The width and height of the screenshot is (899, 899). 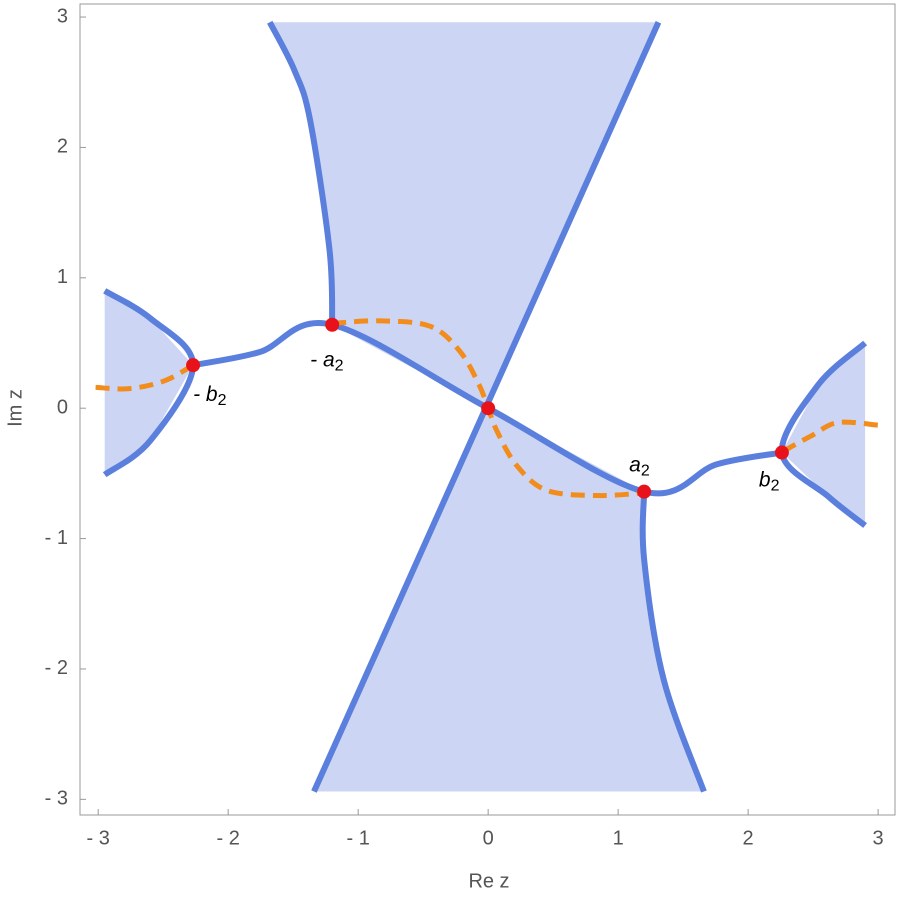 I want to click on point-label: - b2, so click(x=210, y=396).